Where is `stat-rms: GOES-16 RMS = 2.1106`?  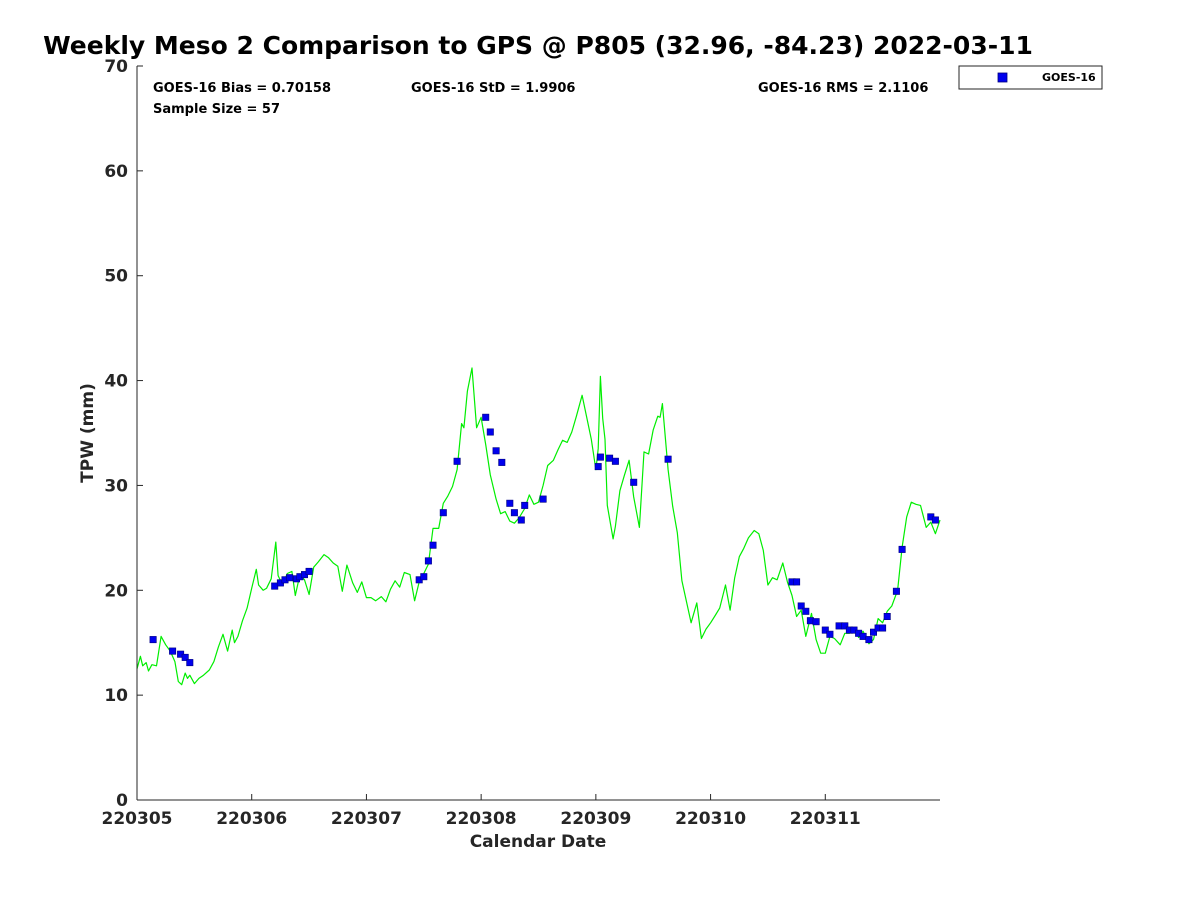 stat-rms: GOES-16 RMS = 2.1106 is located at coordinates (843, 88).